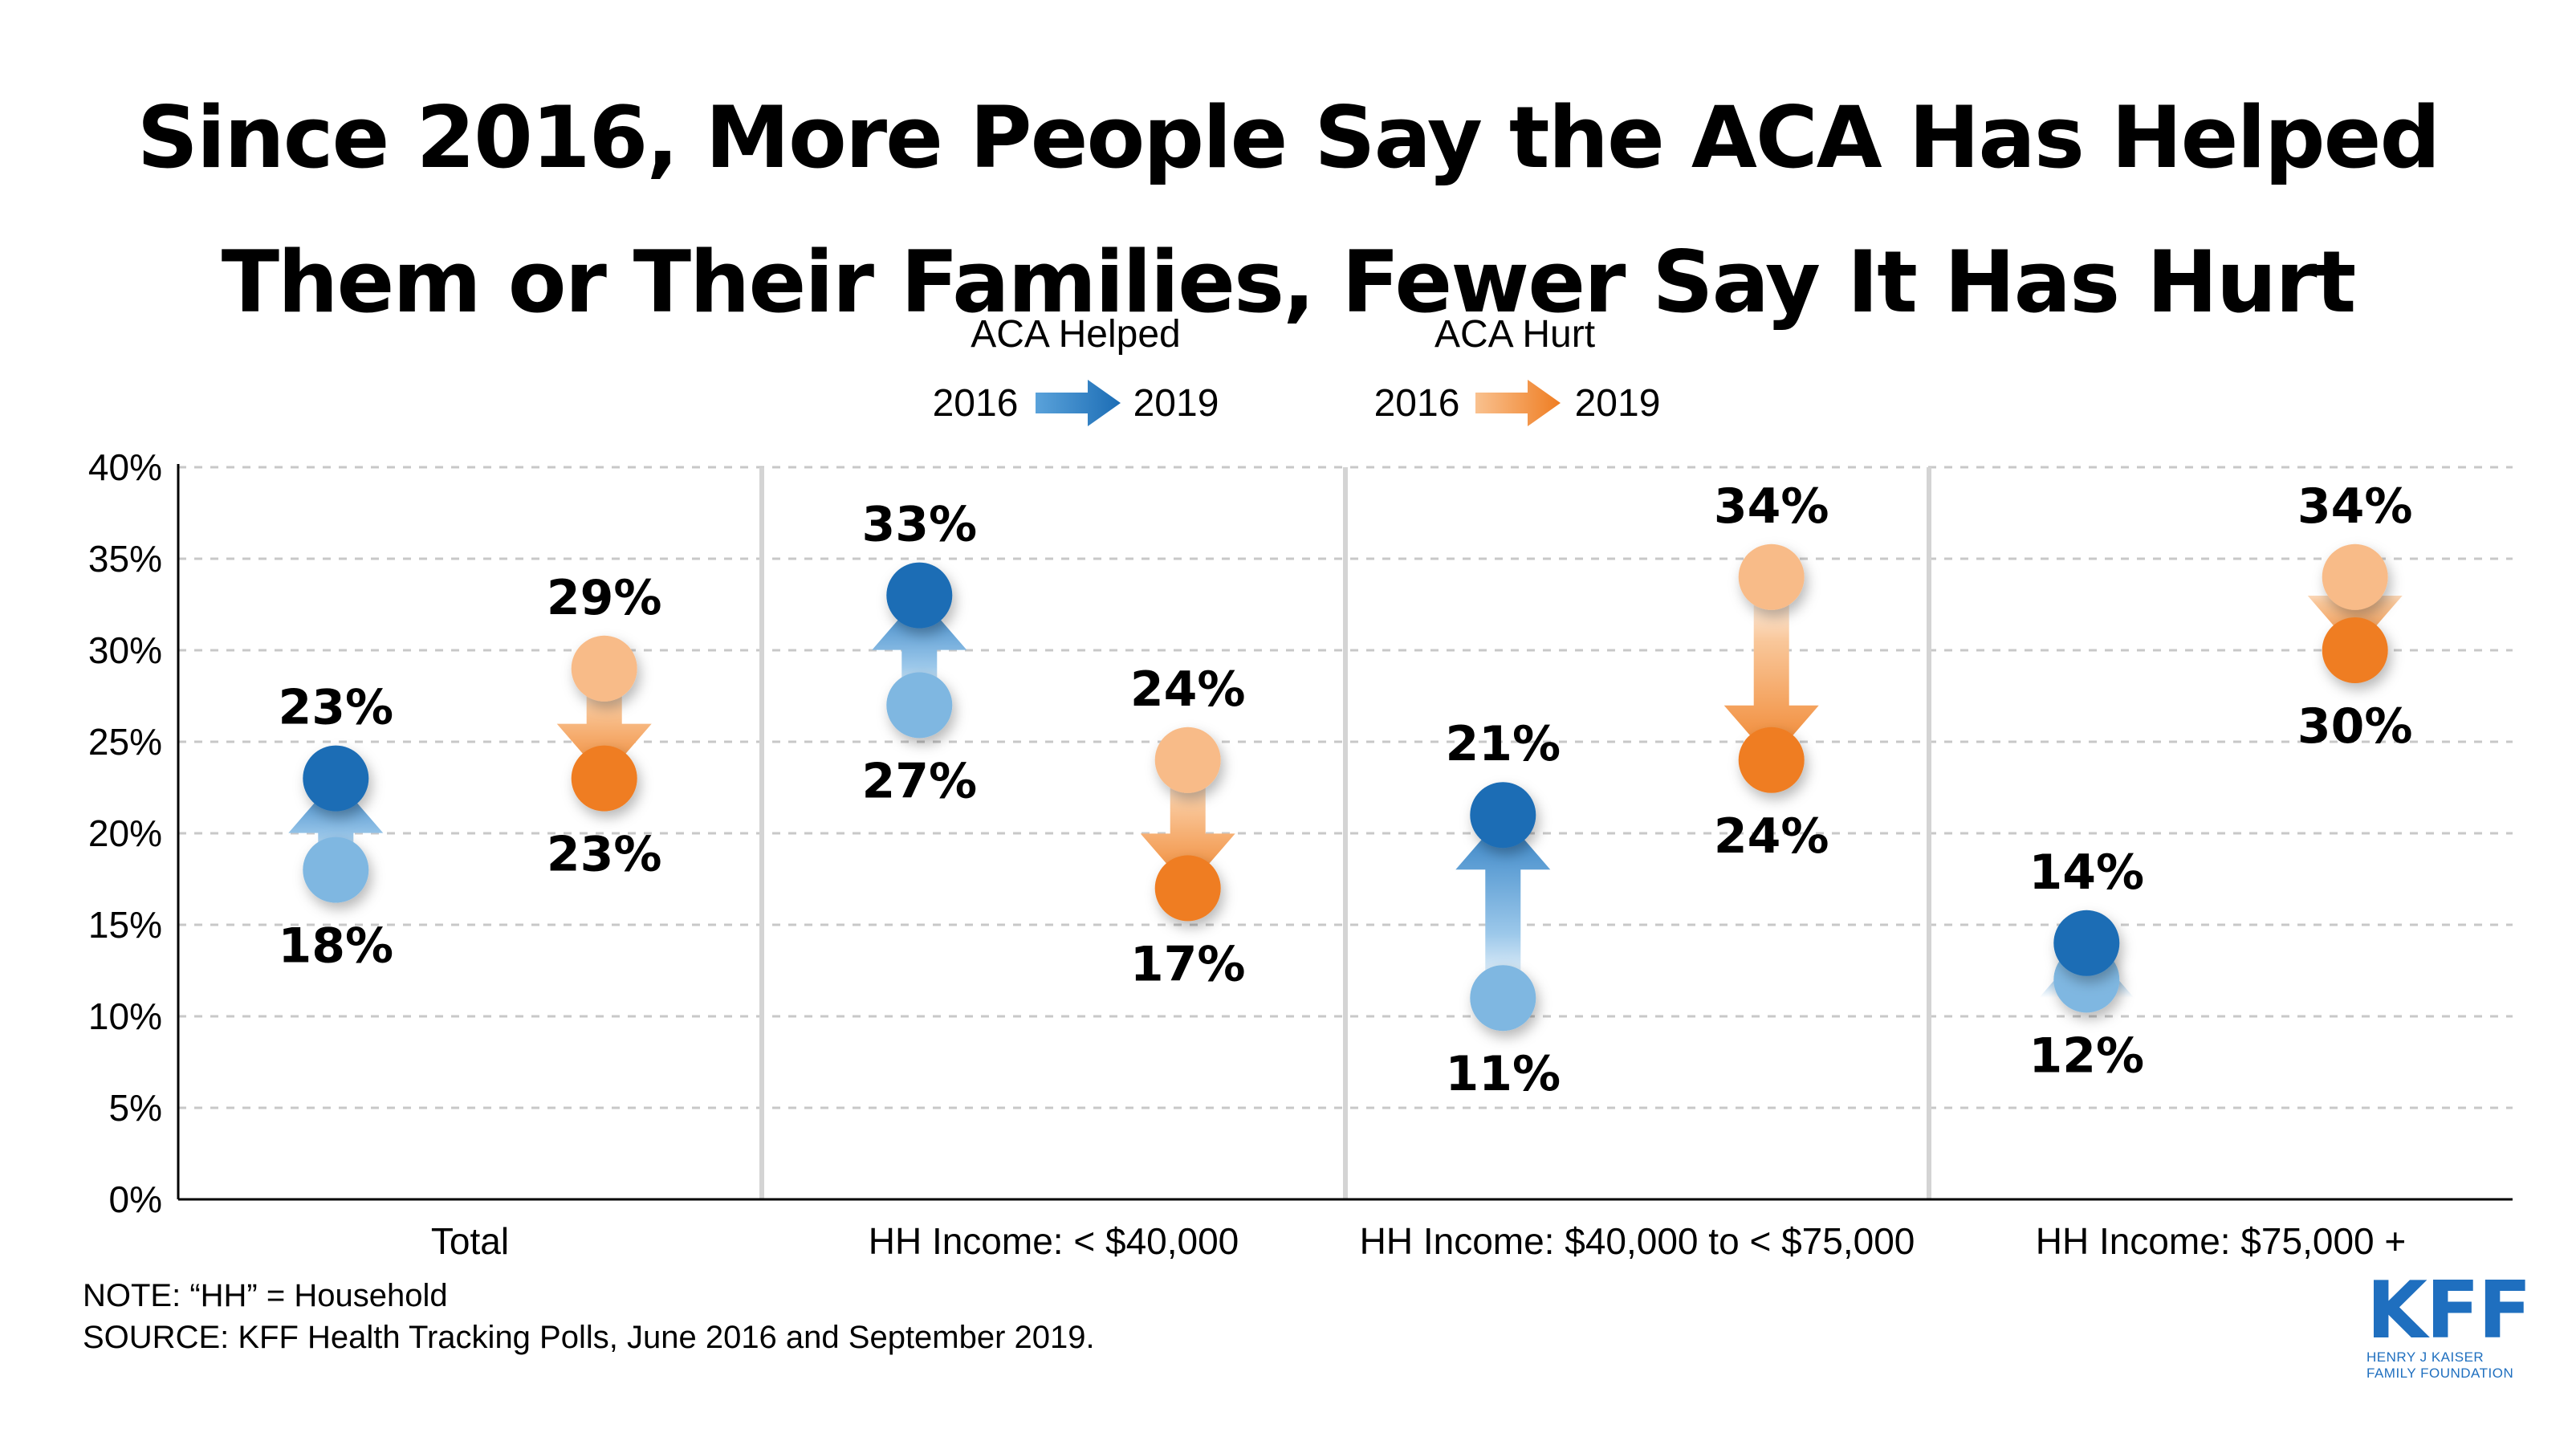  What do you see at coordinates (1417, 403) in the screenshot?
I see `legend-hurt-from-year: 2016` at bounding box center [1417, 403].